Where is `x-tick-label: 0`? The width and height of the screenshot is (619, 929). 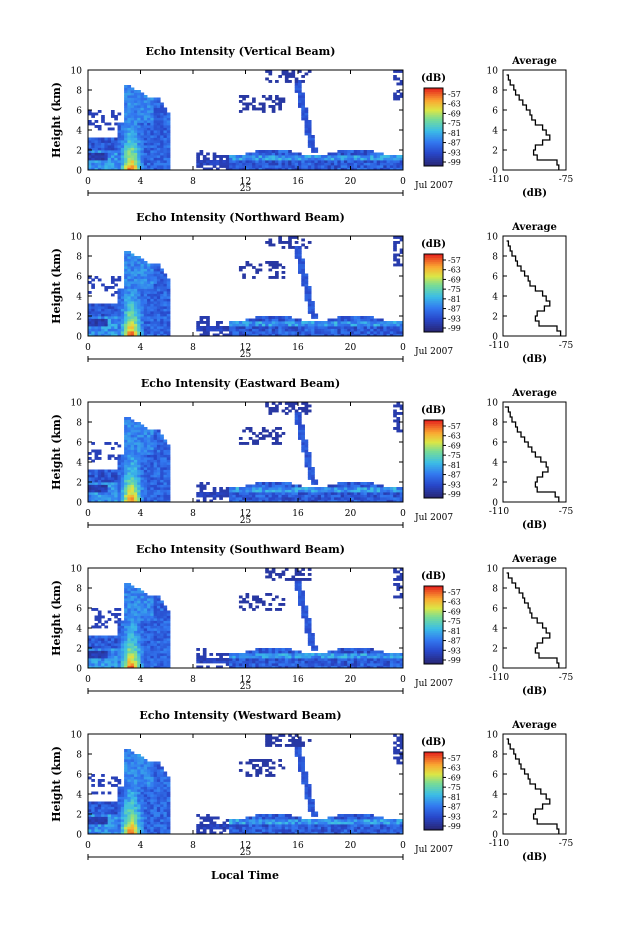
x-tick-label: 0 is located at coordinates (88, 514).